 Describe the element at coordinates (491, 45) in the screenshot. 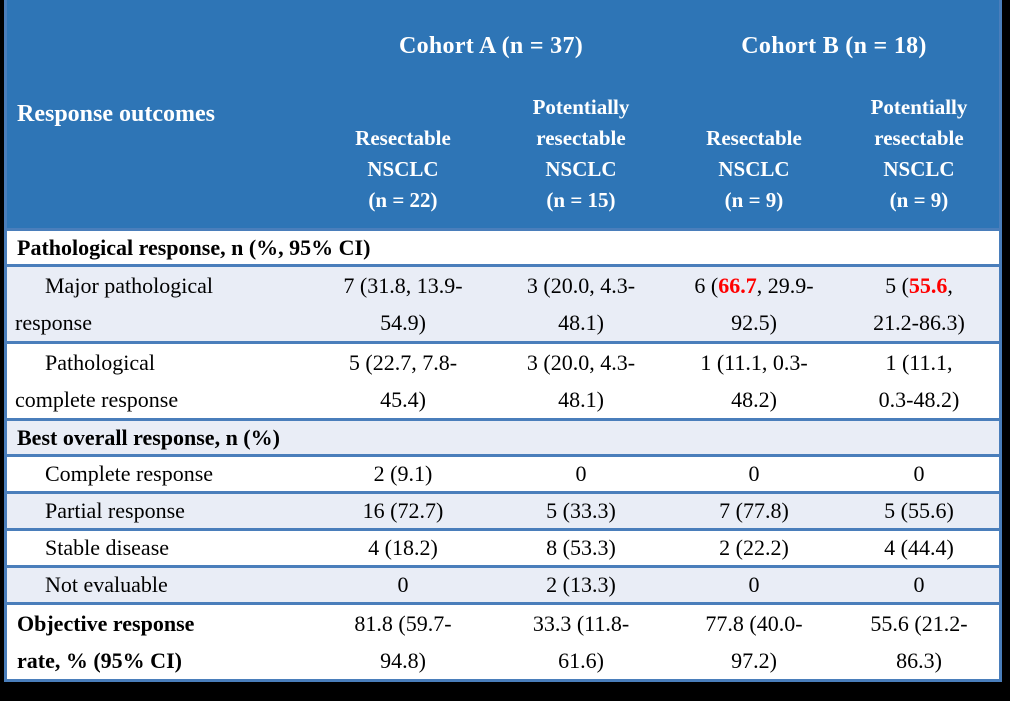

I see `col-header-cohort-a: Cohort A (n = 37)` at that location.